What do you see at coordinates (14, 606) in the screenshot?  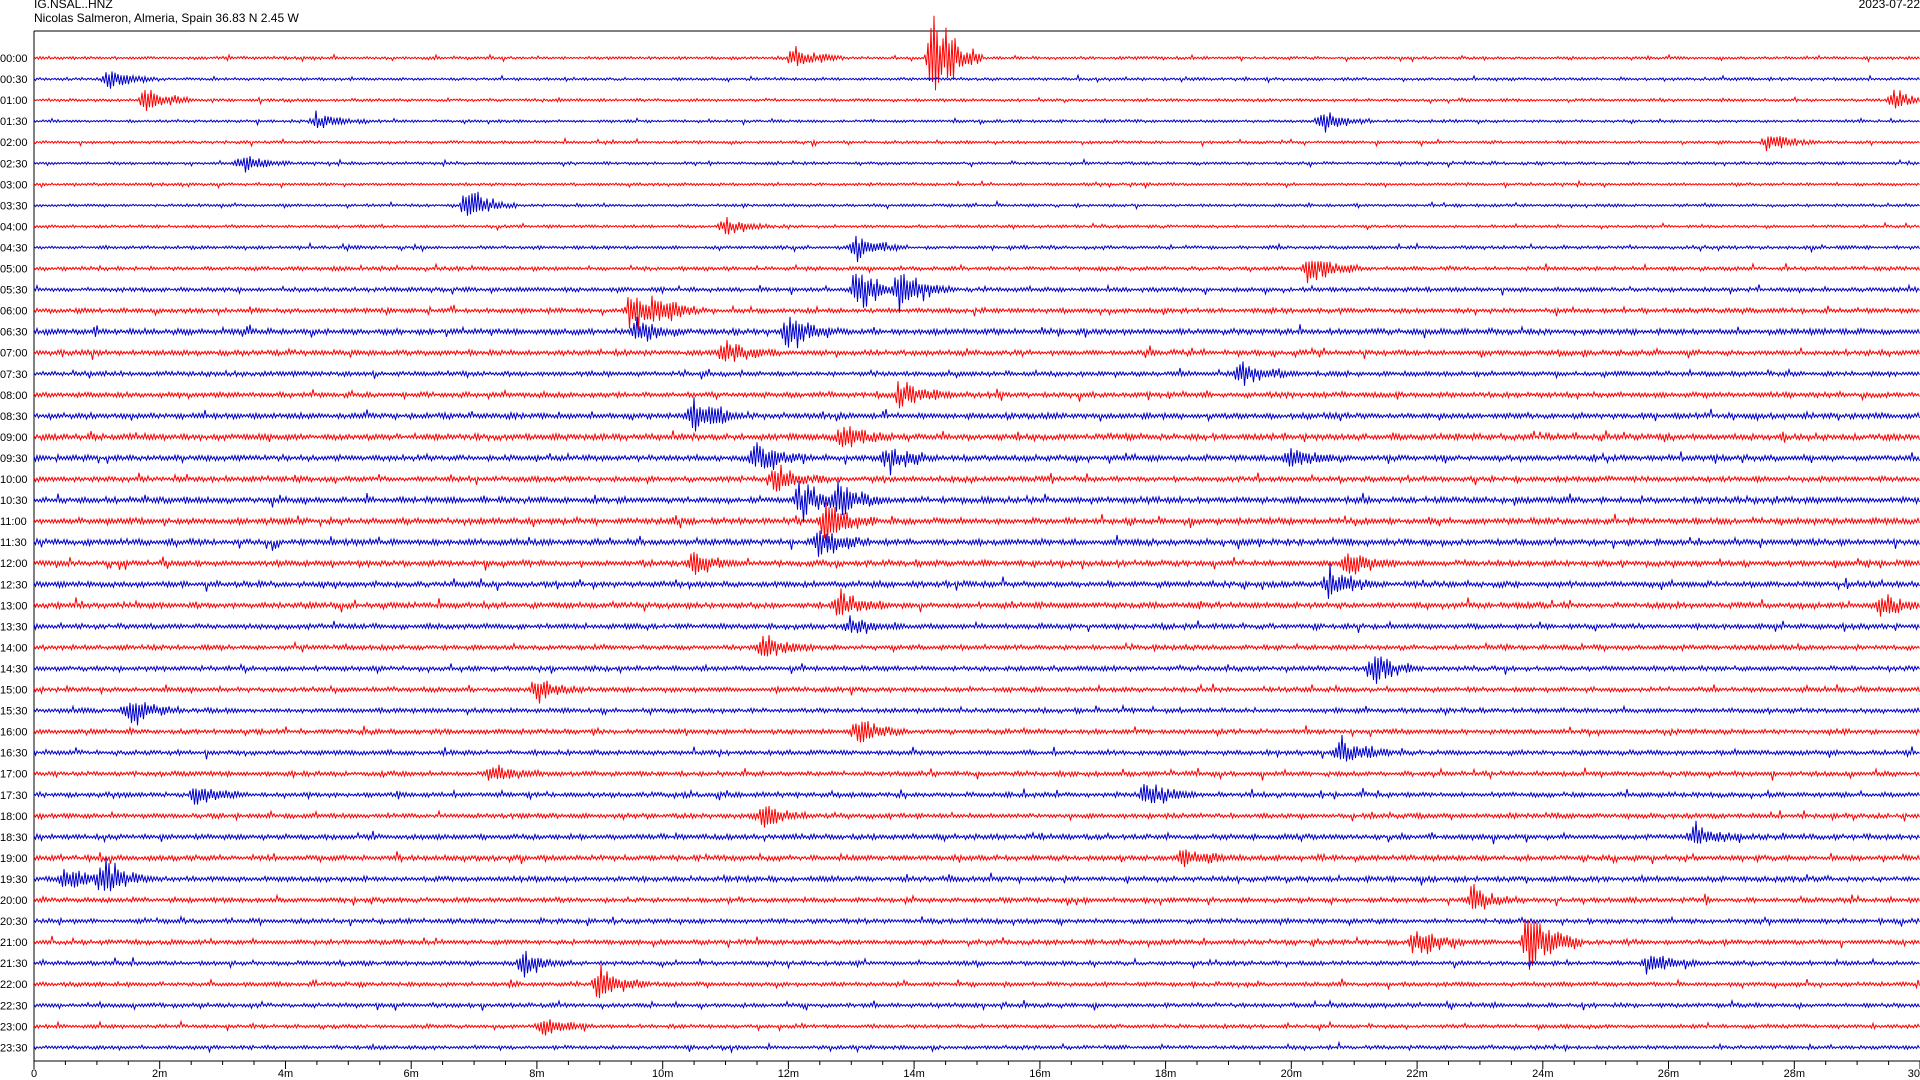 I see `row-time-label: 13:00` at bounding box center [14, 606].